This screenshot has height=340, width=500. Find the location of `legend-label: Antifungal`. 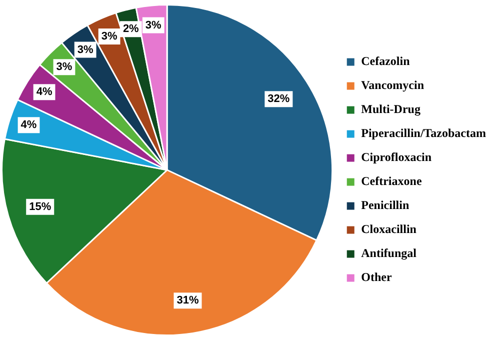

legend-label: Antifungal is located at coordinates (389, 253).